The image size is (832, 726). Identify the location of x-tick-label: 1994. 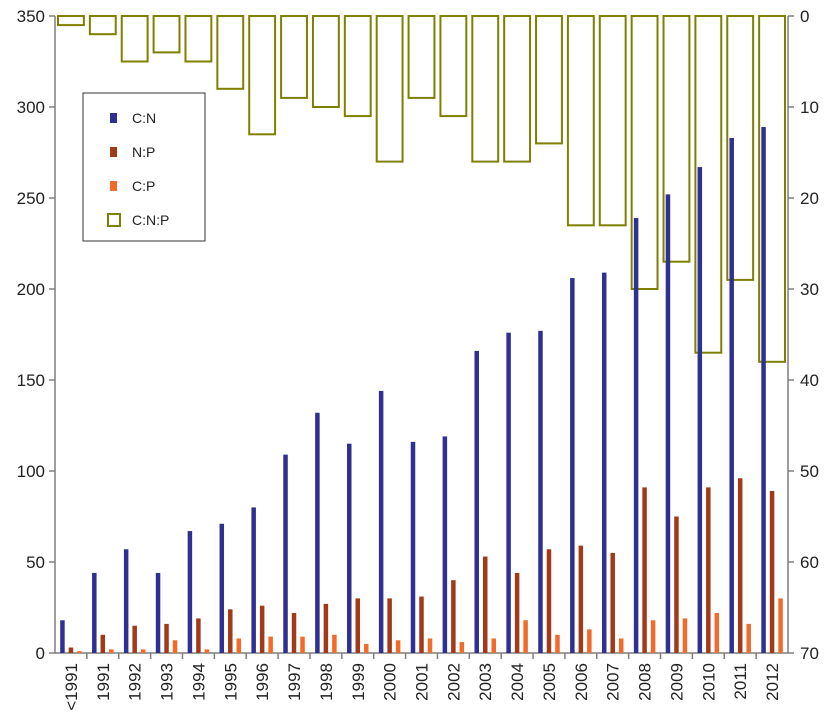
(198, 682).